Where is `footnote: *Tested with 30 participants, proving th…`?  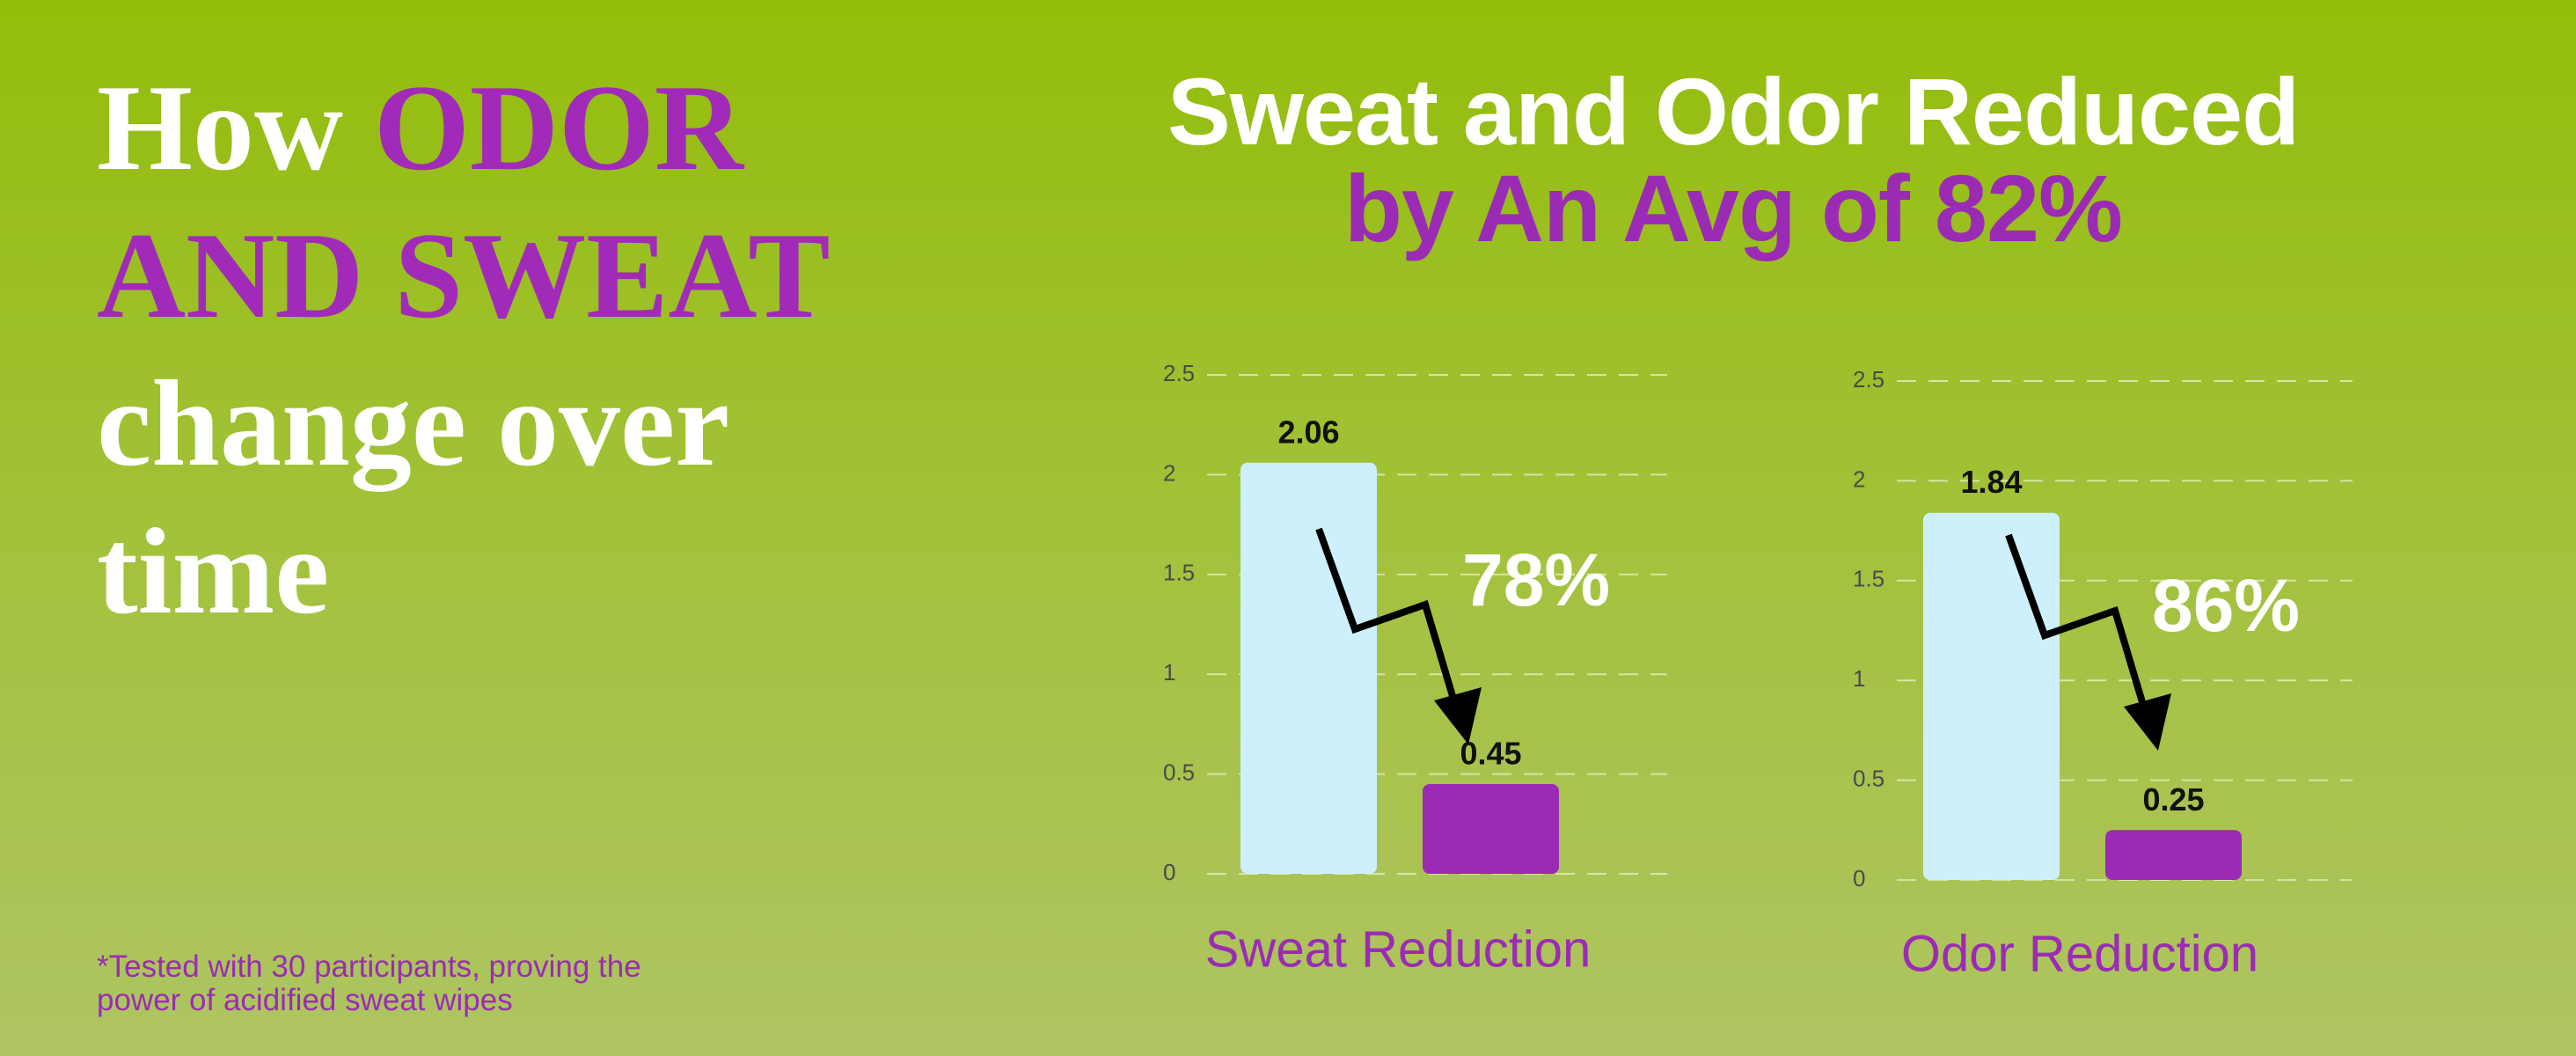
footnote: *Tested with 30 participants, proving th… is located at coordinates (369, 984).